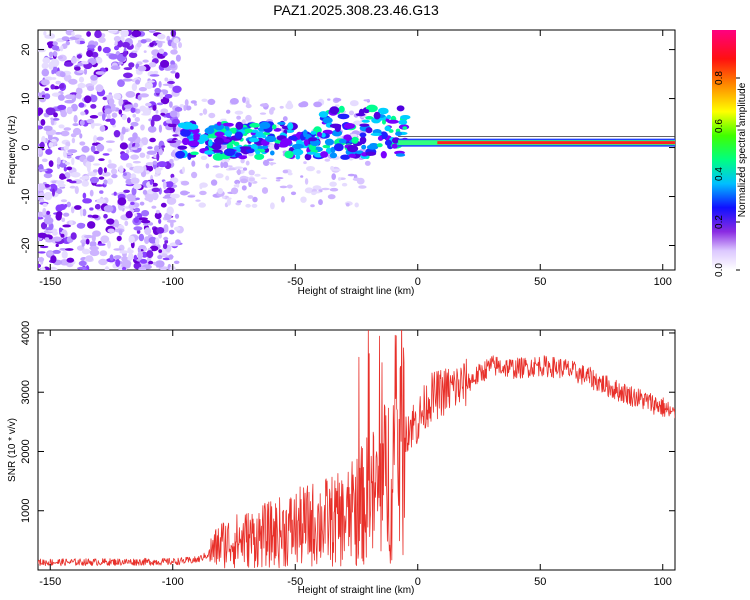 The width and height of the screenshot is (750, 600). Describe the element at coordinates (173, 582) in the screenshot. I see `snr-x-tick-label: -100` at that location.